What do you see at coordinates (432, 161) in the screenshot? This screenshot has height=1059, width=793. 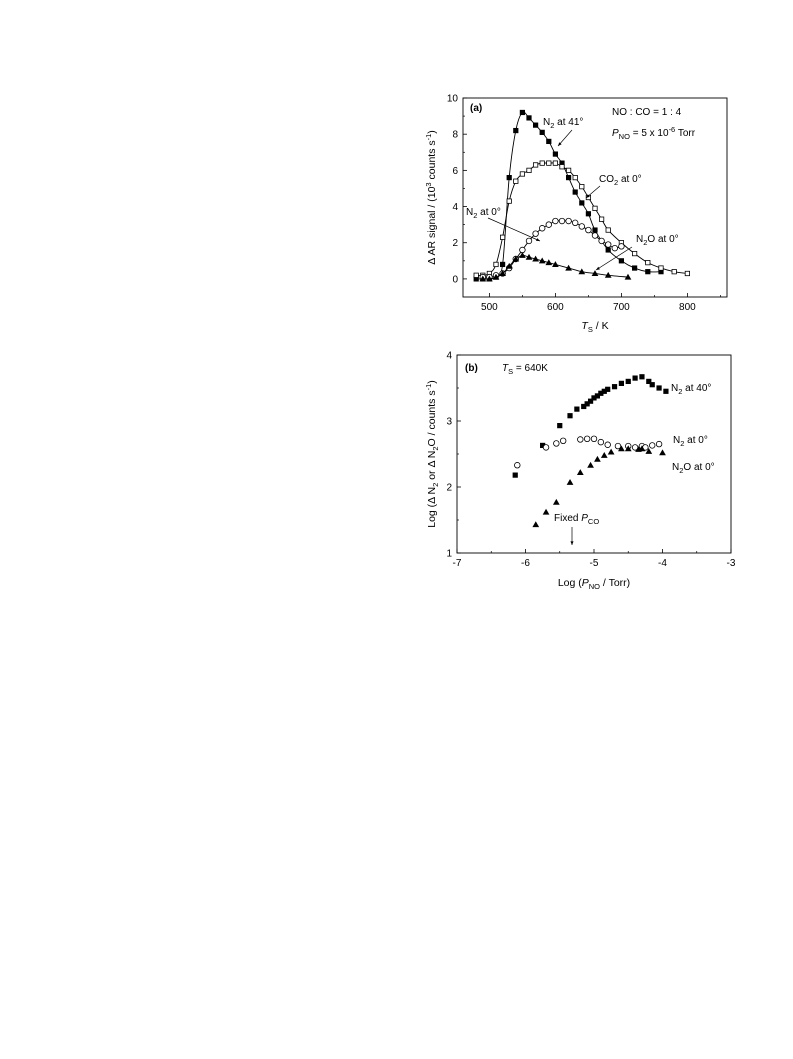 I see `text-part: counts s` at bounding box center [432, 161].